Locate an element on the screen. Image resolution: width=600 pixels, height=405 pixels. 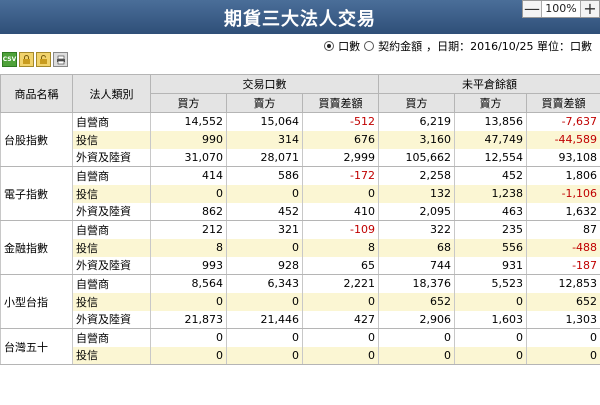
value-cell: 93,108 is located at coordinates (562, 157).